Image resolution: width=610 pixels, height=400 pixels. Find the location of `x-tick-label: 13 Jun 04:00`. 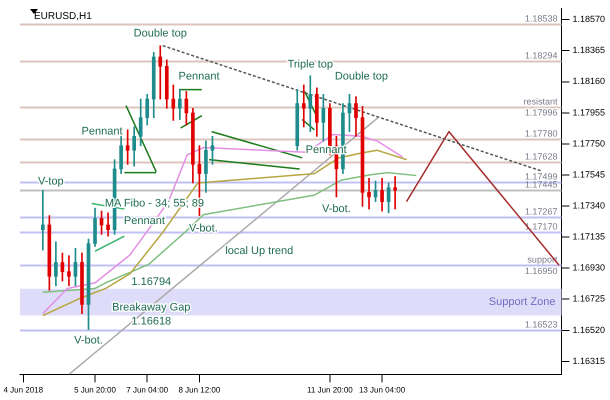

x-tick-label: 13 Jun 04:00 is located at coordinates (382, 389).